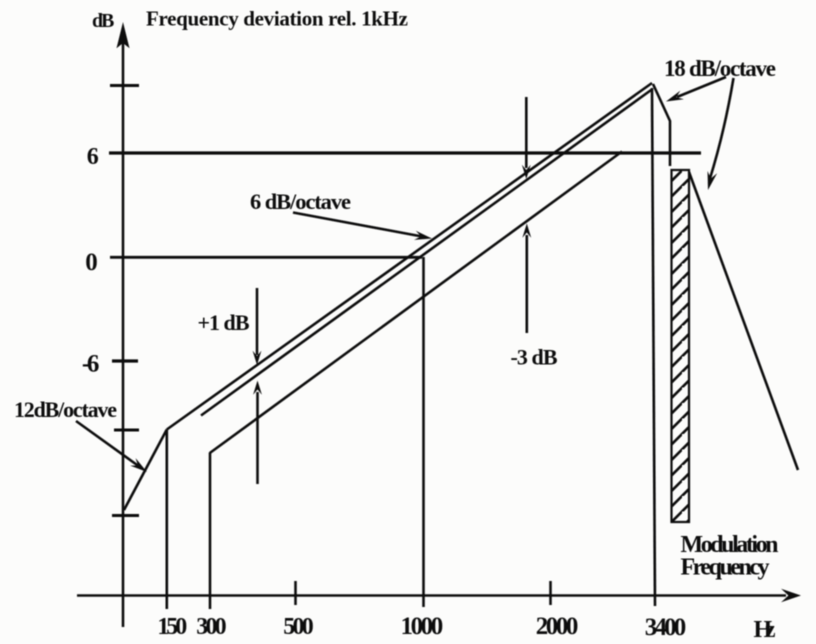 The height and width of the screenshot is (644, 816). What do you see at coordinates (300, 201) in the screenshot?
I see `svg-text: 6 dB/octave` at bounding box center [300, 201].